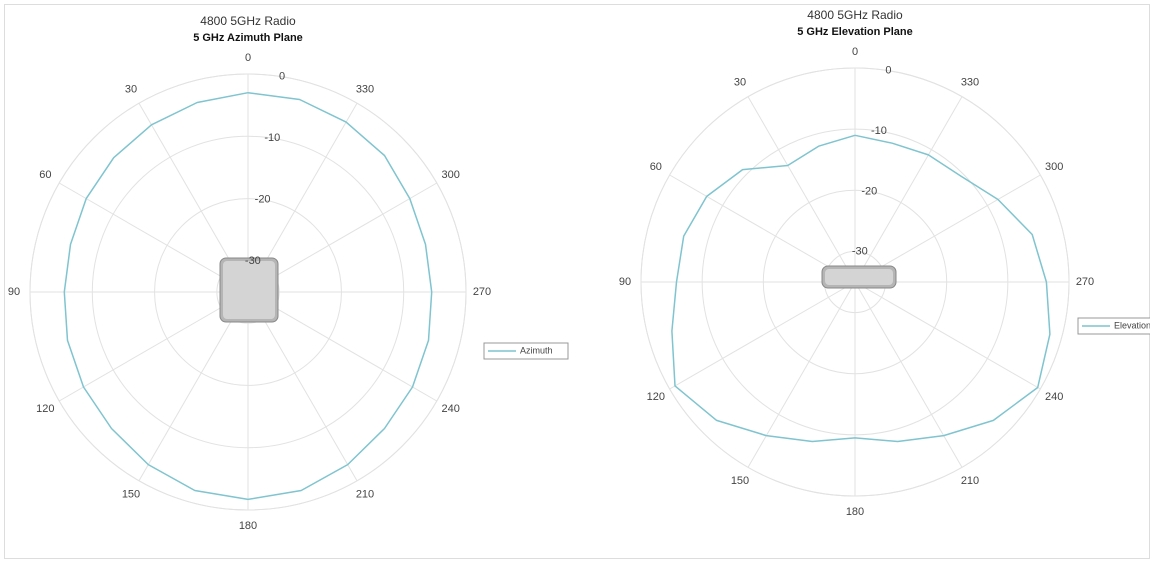  What do you see at coordinates (855, 32) in the screenshot?
I see `chart-subtitle: 5 GHz Elevation Plane` at bounding box center [855, 32].